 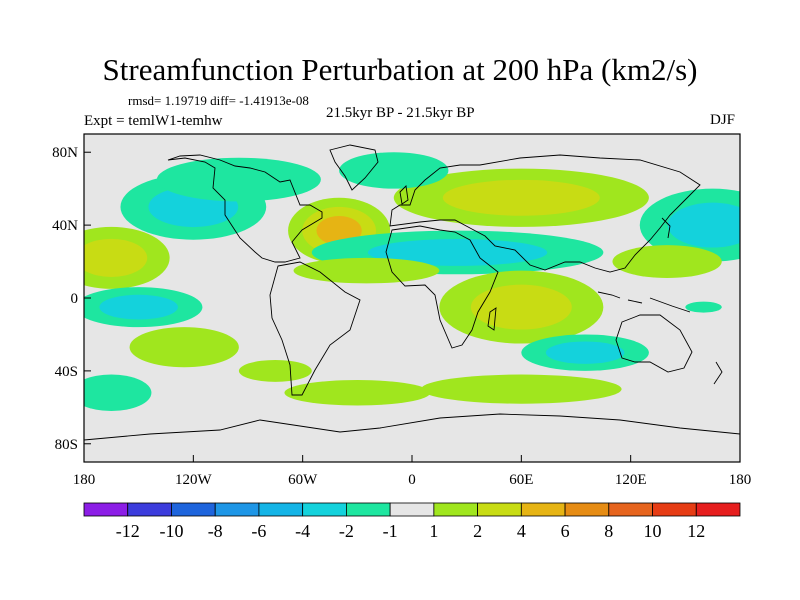 I want to click on y-tick-label: 0, so click(x=75, y=299).